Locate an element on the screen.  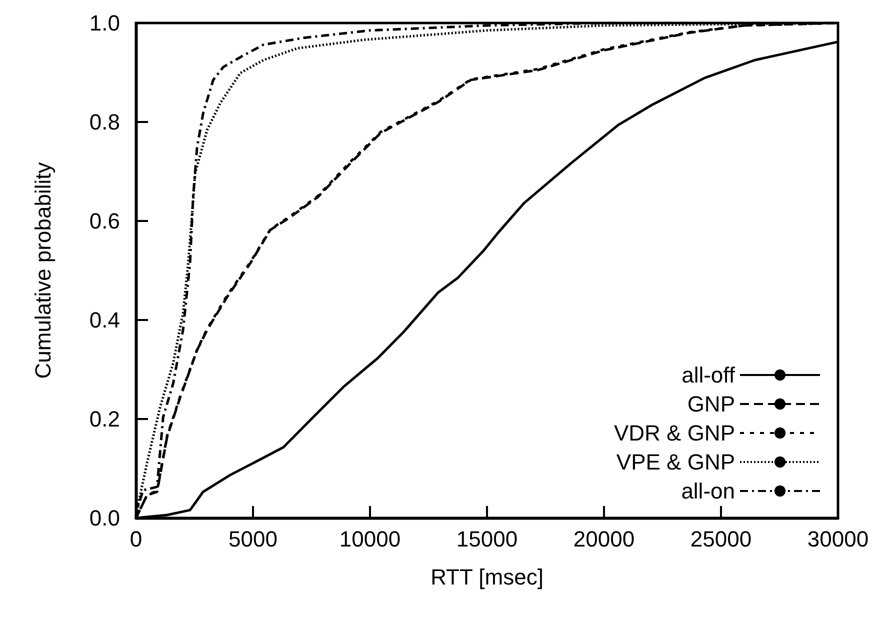
x-tick-label: 15000 is located at coordinates (487, 539).